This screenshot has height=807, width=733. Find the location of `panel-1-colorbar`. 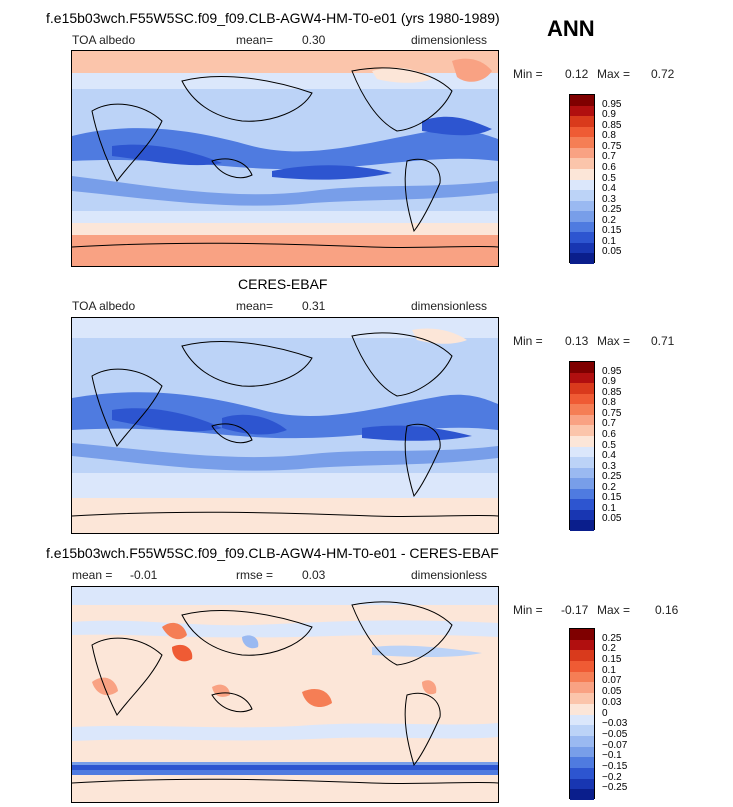

panel-1-colorbar is located at coordinates (582, 179).